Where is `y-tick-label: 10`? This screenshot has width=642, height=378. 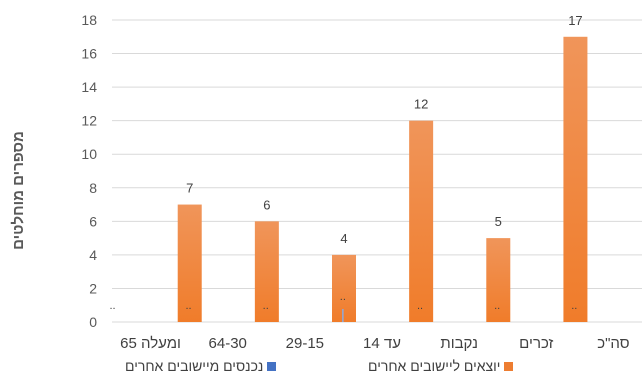 y-tick-label: 10 is located at coordinates (89, 154).